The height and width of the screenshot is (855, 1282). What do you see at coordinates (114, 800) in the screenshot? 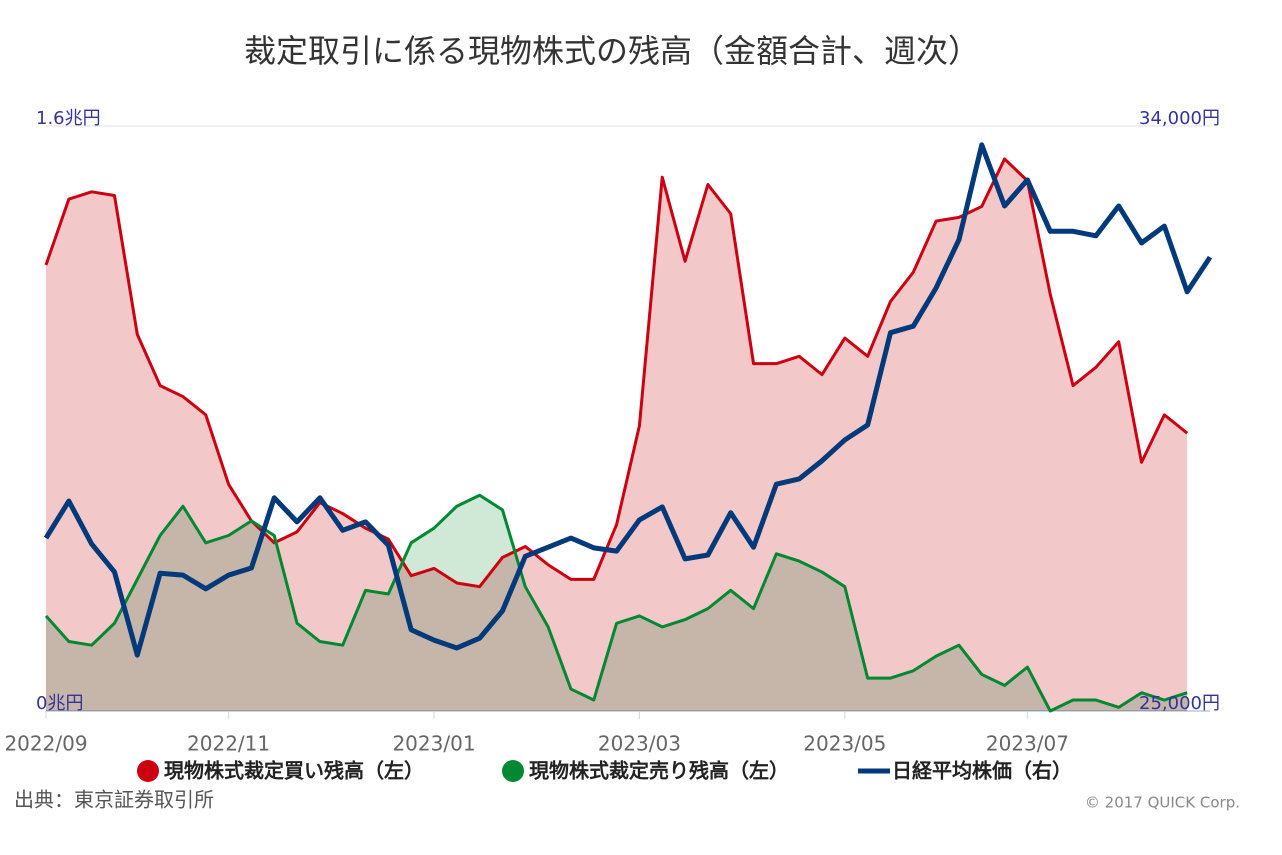
I see `source: 出典：東京証券取引所` at bounding box center [114, 800].